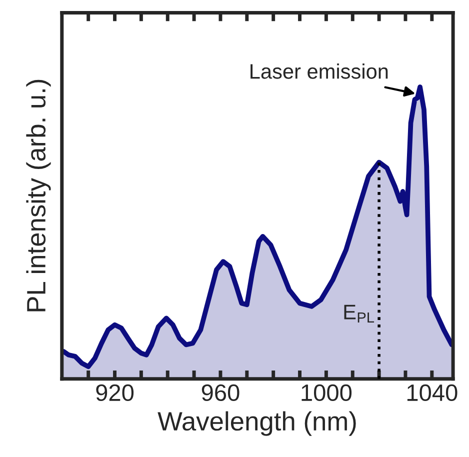 Image resolution: width=469 pixels, height=457 pixels. Describe the element at coordinates (359, 313) in the screenshot. I see `ref-line-label: E$_{PL}$` at that location.